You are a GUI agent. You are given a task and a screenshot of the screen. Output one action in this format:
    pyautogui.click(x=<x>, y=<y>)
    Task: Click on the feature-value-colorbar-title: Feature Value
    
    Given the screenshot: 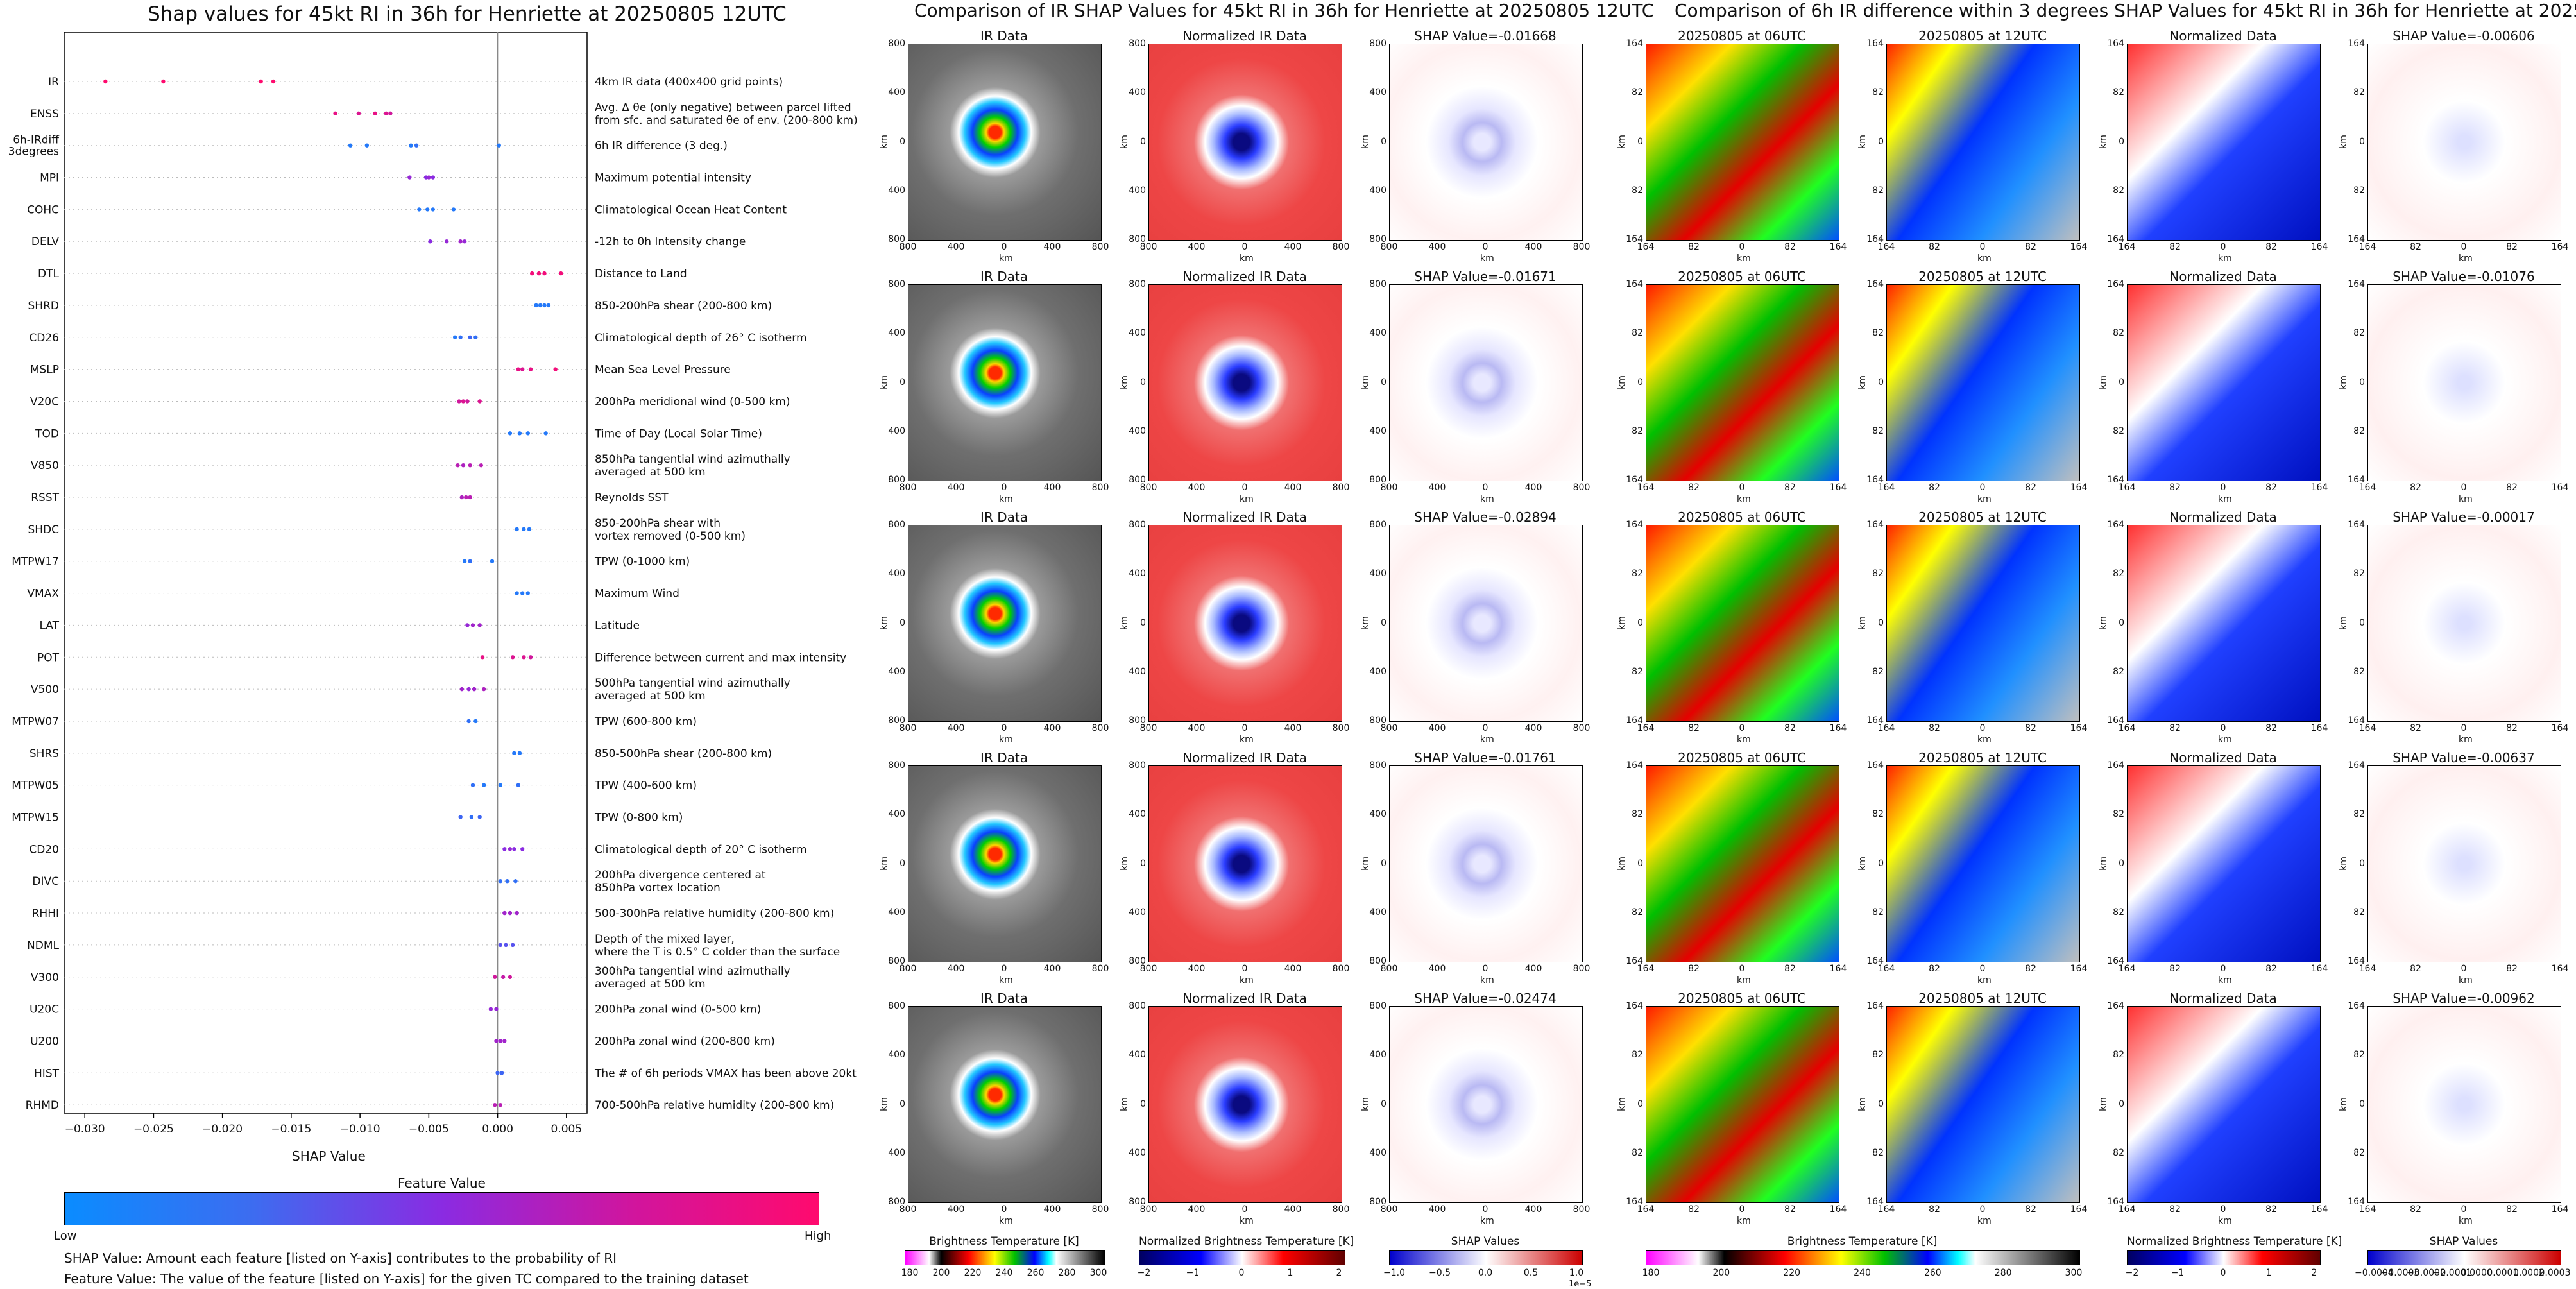 What is the action you would take?
    pyautogui.click(x=442, y=1183)
    